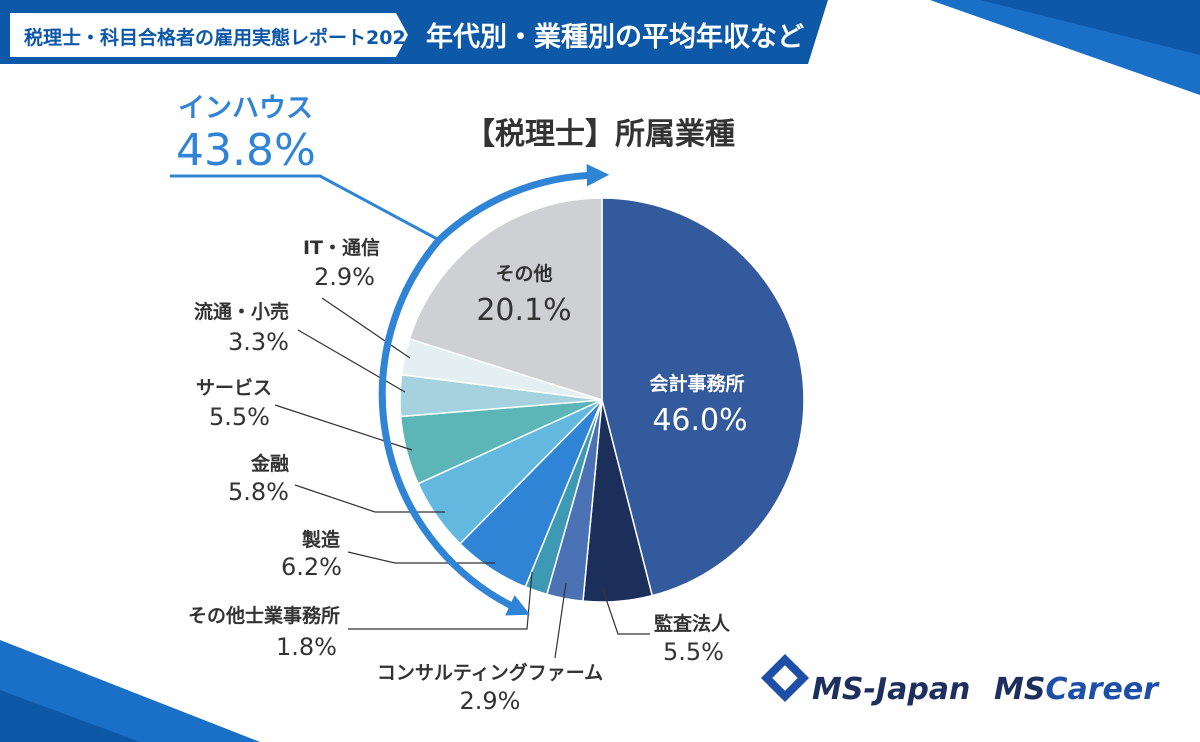 The image size is (1200, 742). I want to click on inhouse-arc-arrow-bottom, so click(454, 426).